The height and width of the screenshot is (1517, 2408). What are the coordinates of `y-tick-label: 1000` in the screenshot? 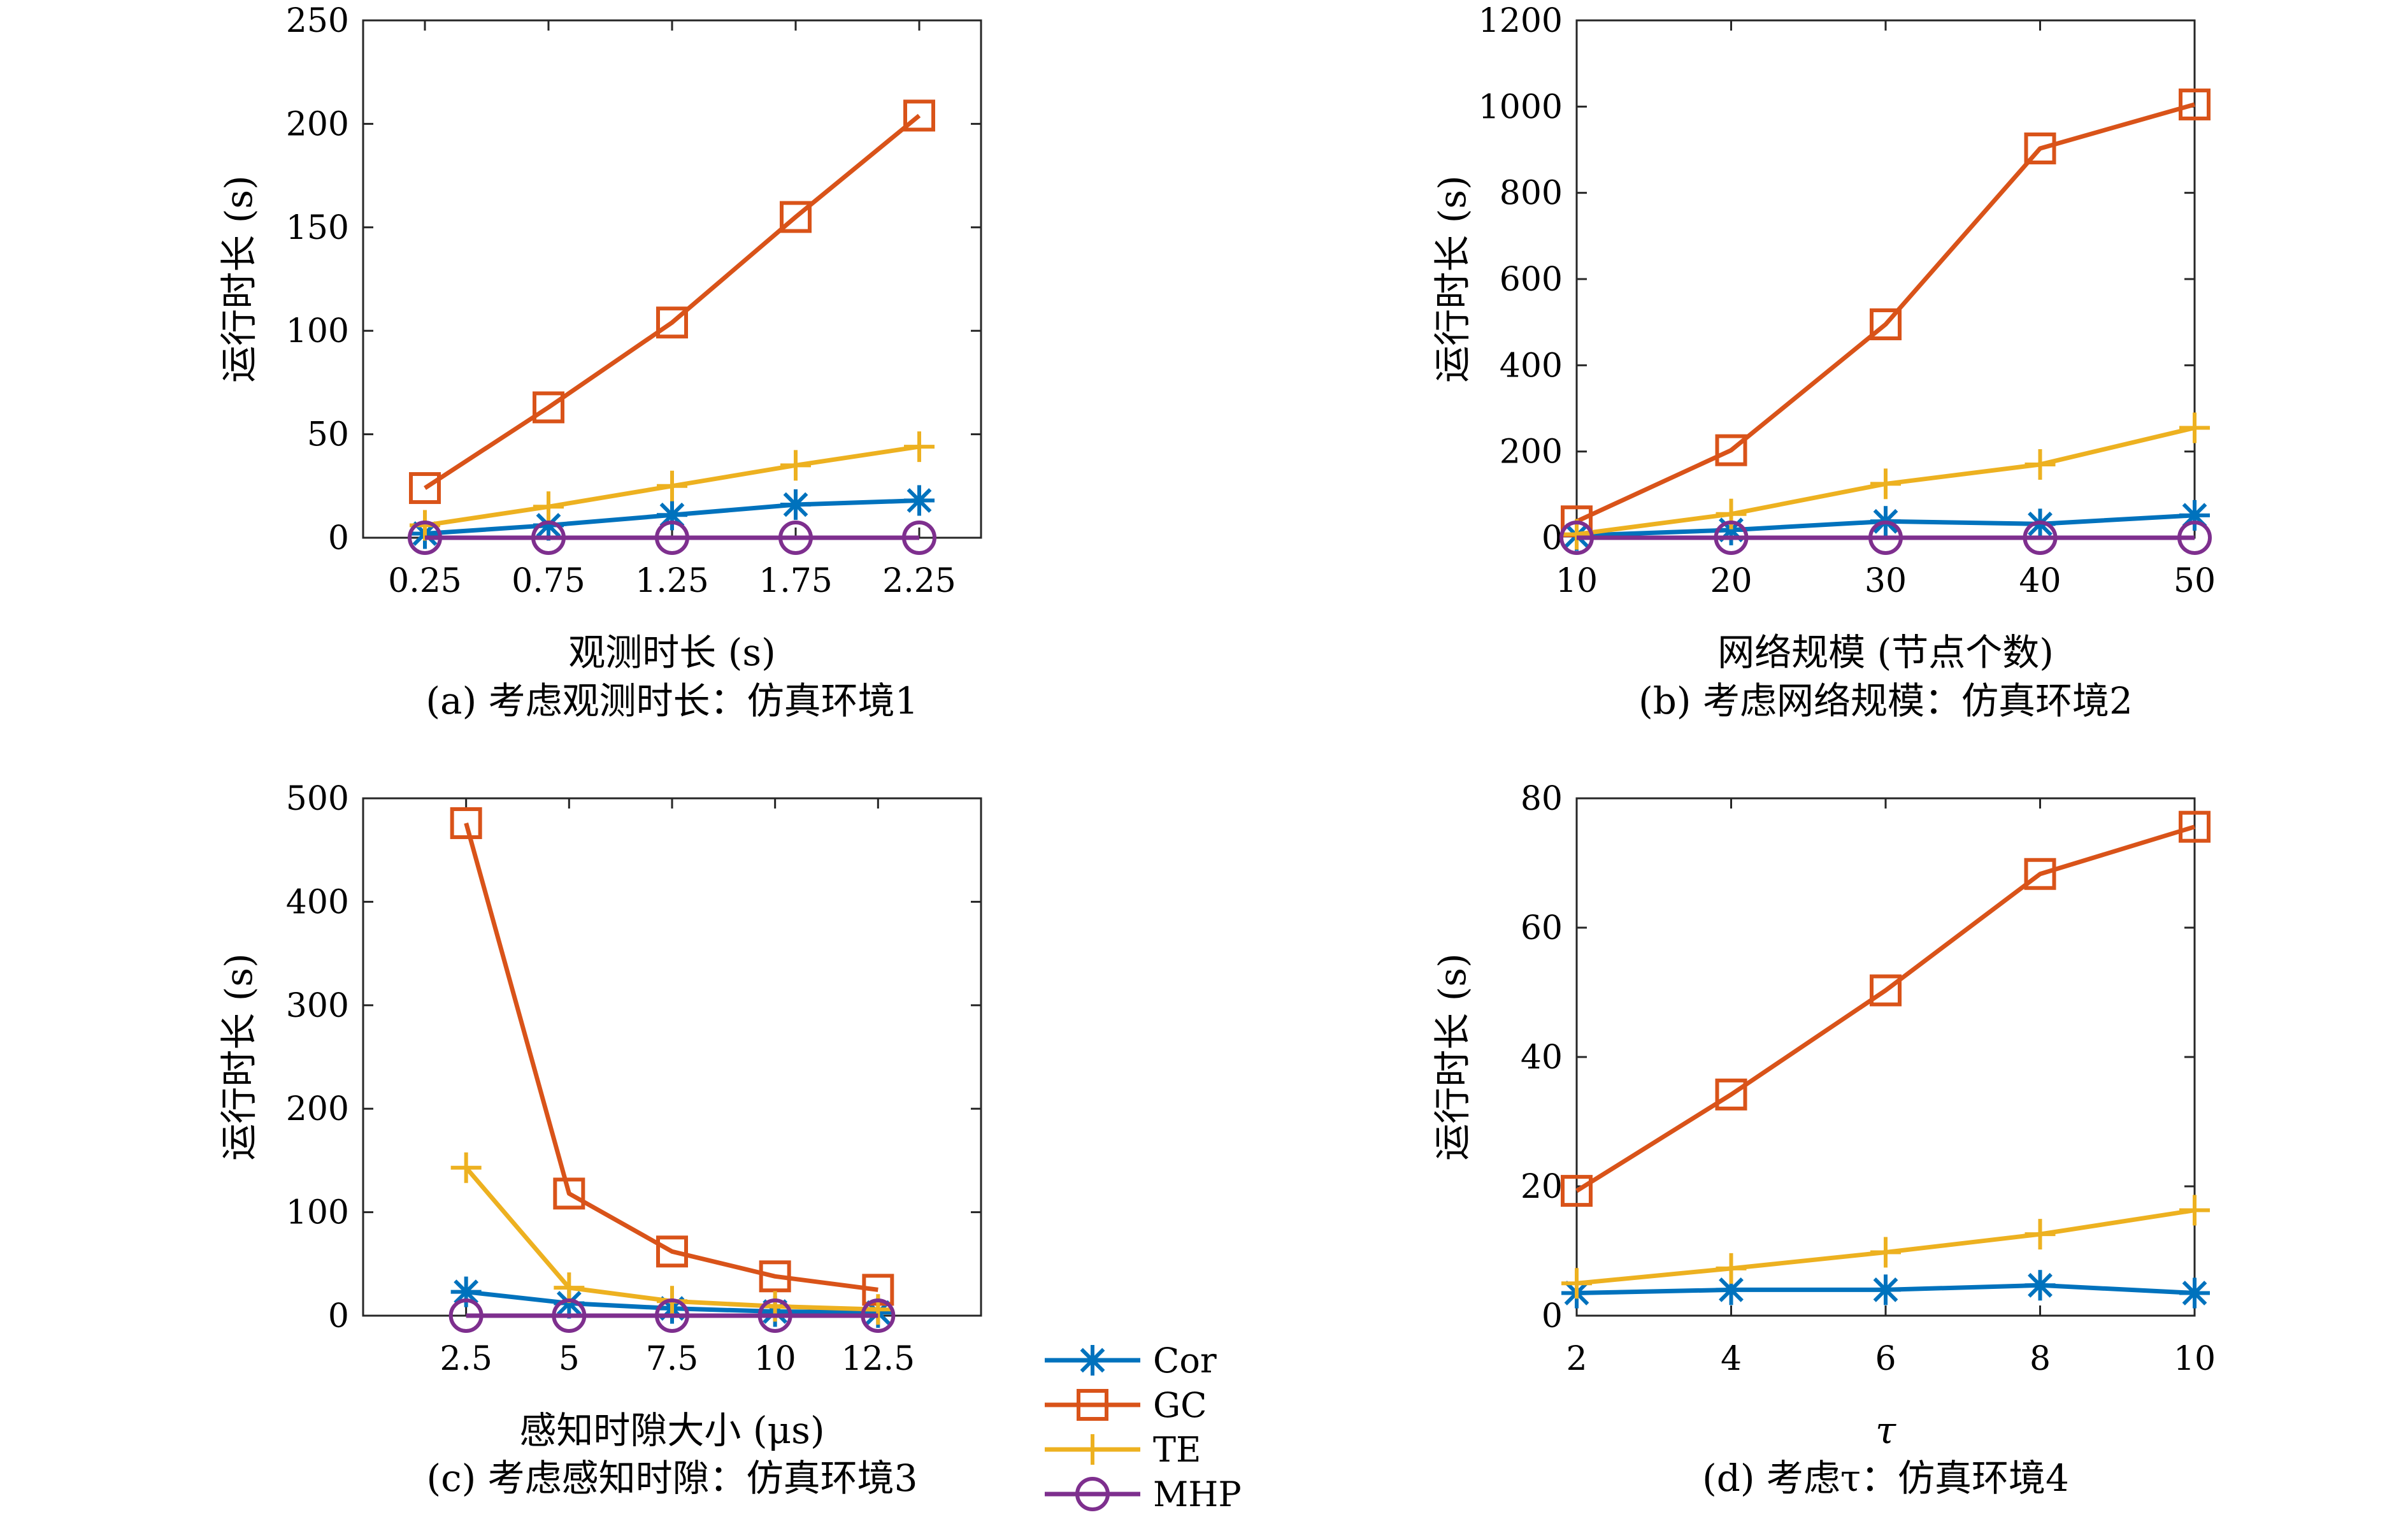 It's located at (1521, 107).